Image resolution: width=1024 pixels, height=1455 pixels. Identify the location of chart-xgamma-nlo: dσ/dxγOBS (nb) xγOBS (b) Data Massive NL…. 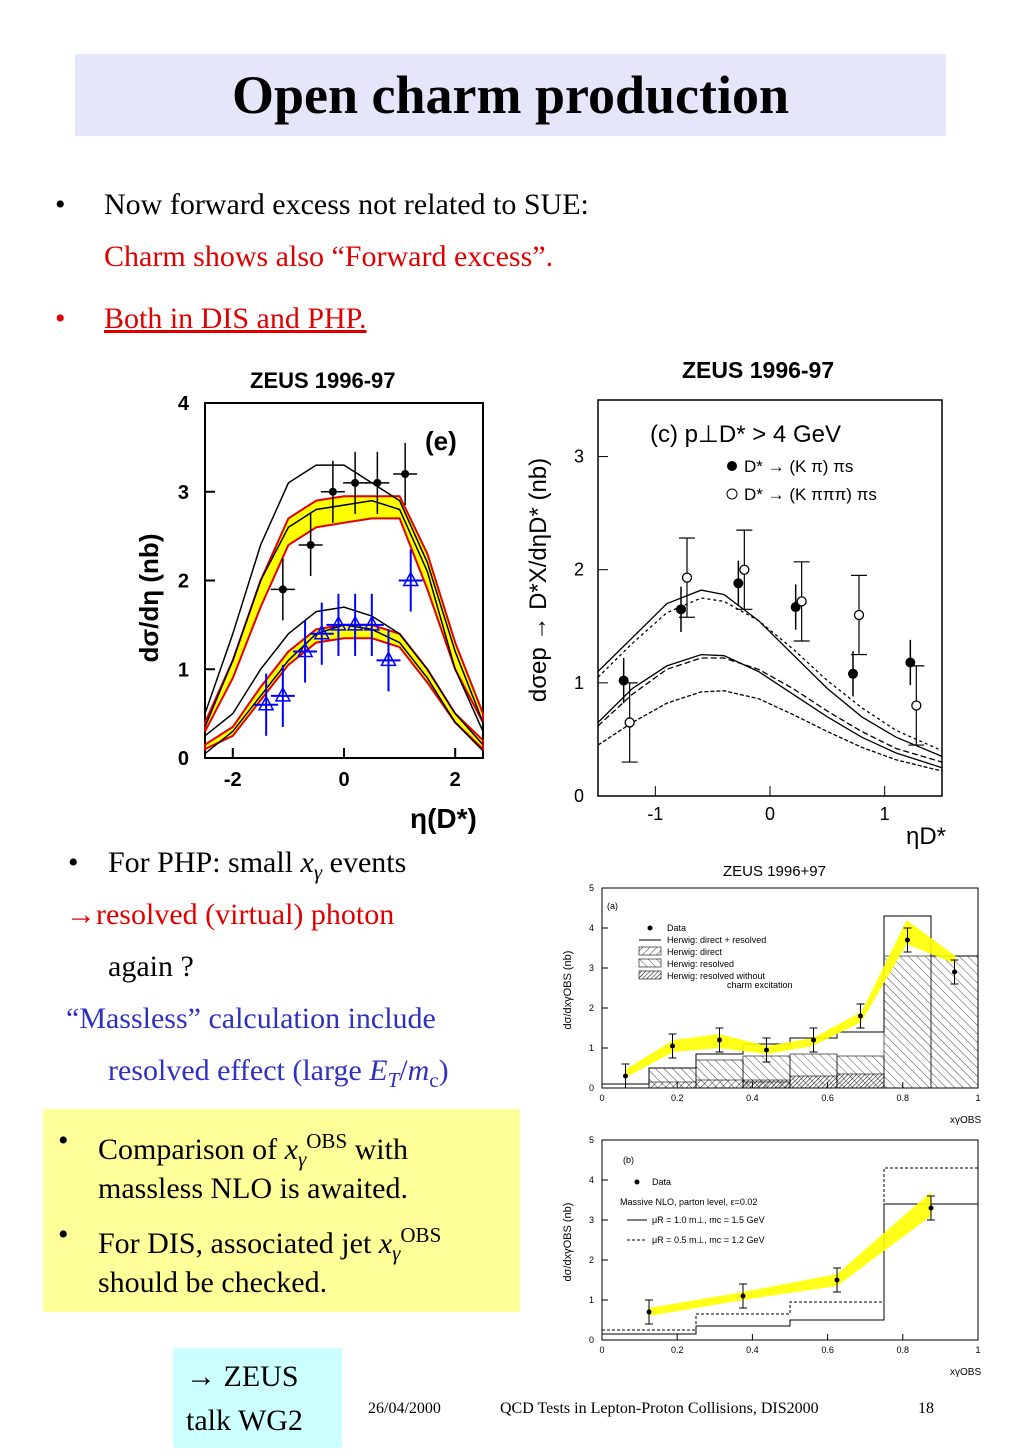
(771, 1256).